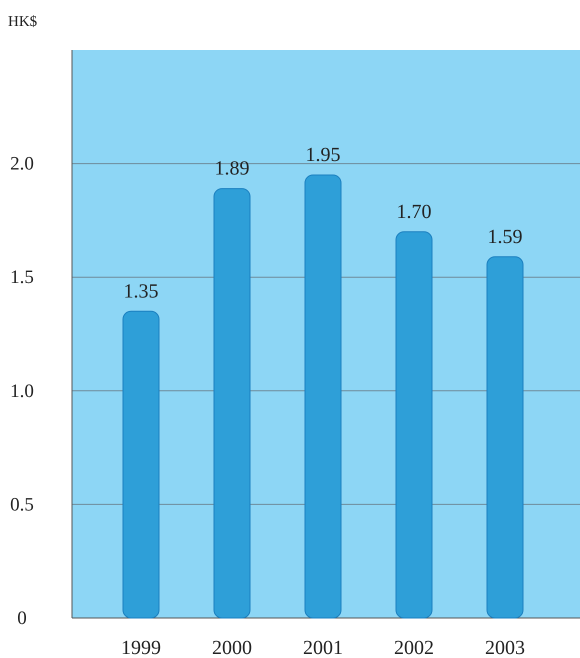 This screenshot has width=580, height=658. What do you see at coordinates (22, 618) in the screenshot?
I see `y-tick-label: 0` at bounding box center [22, 618].